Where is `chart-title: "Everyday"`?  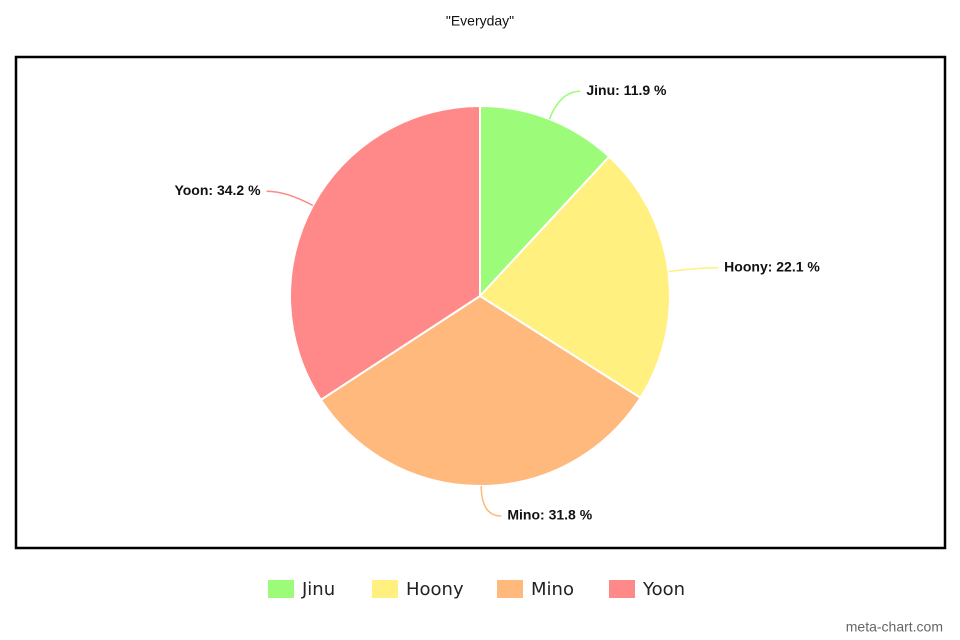
chart-title: "Everyday" is located at coordinates (480, 21).